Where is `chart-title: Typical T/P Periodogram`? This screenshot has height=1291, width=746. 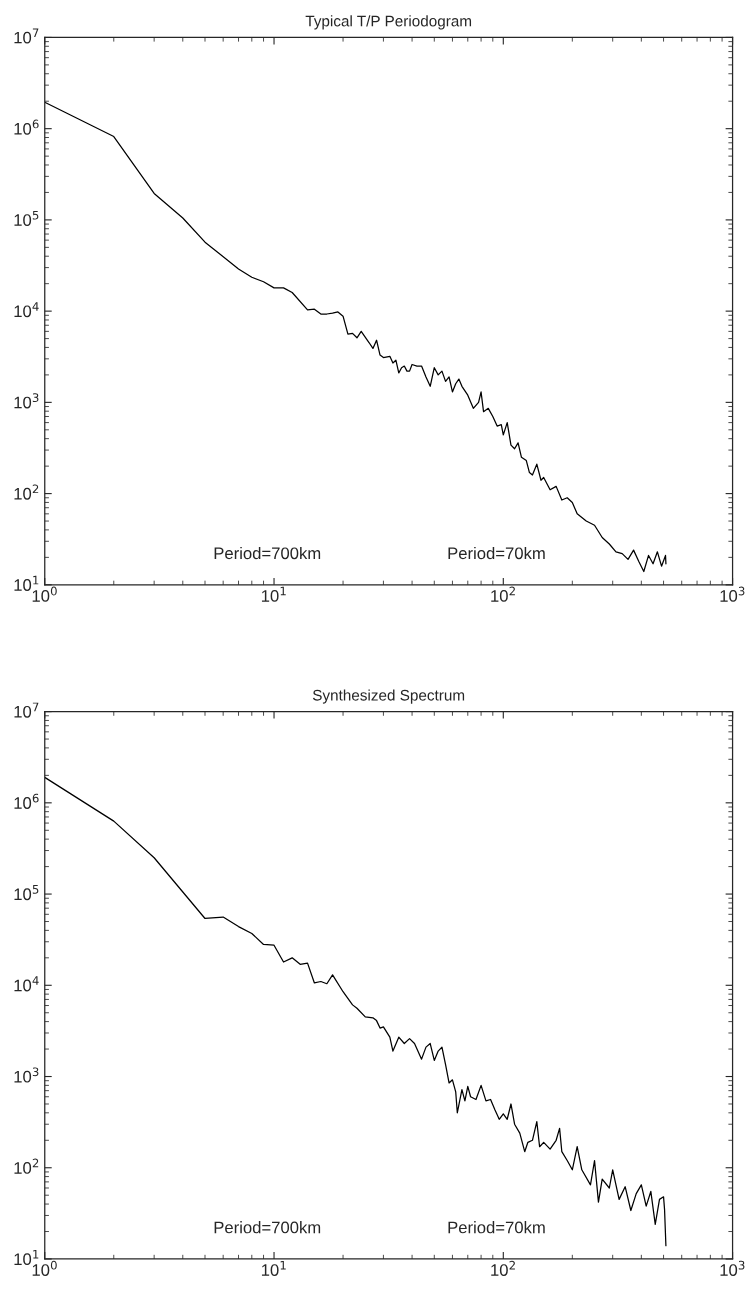 chart-title: Typical T/P Periodogram is located at coordinates (388, 22).